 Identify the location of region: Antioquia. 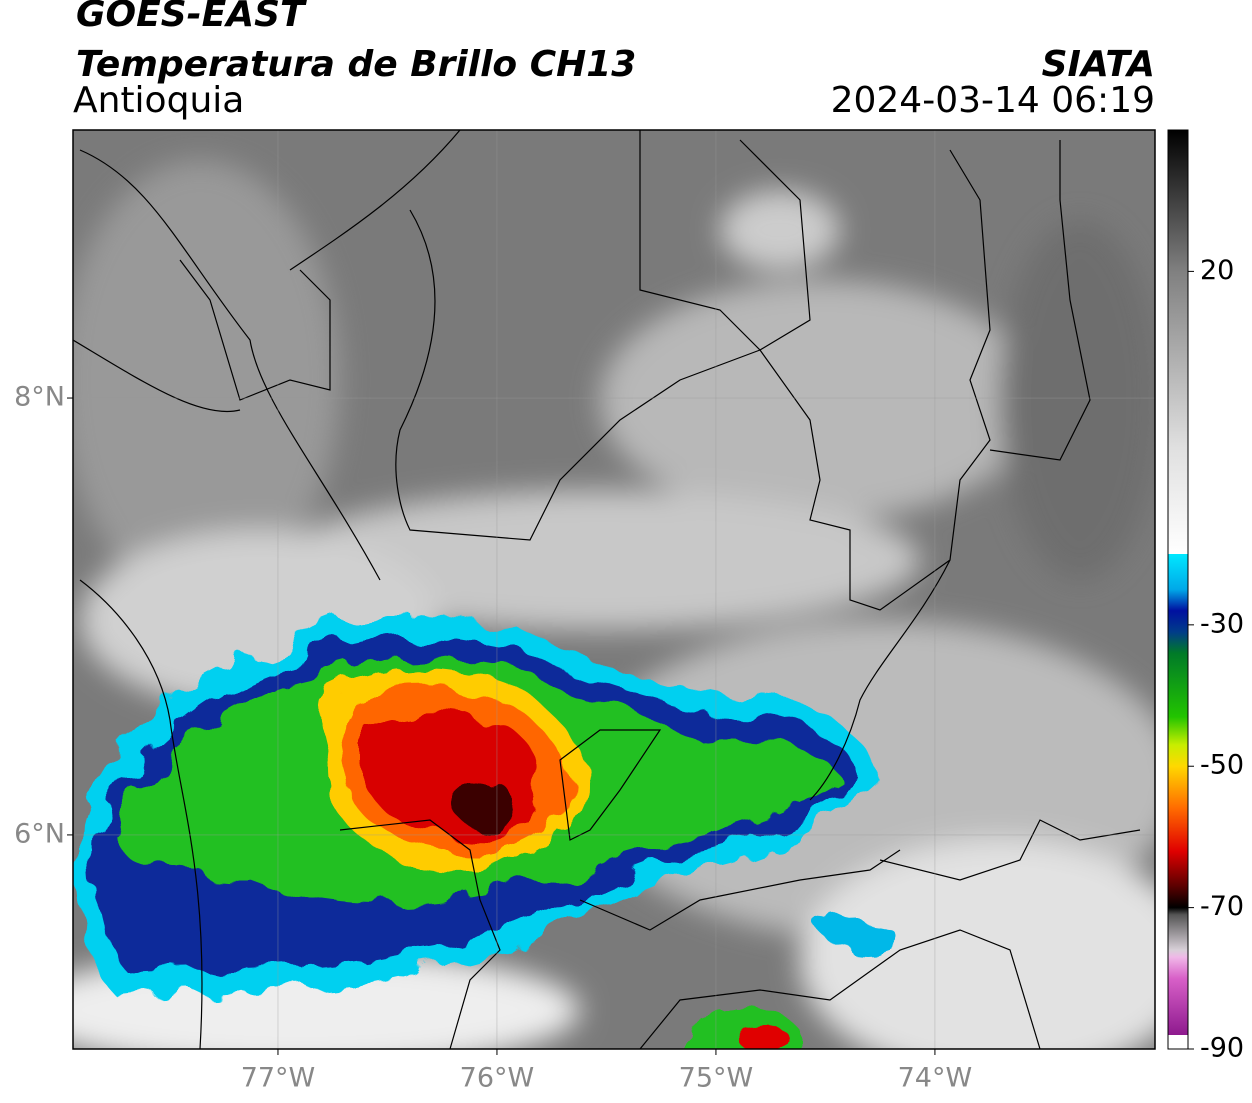
(158, 100).